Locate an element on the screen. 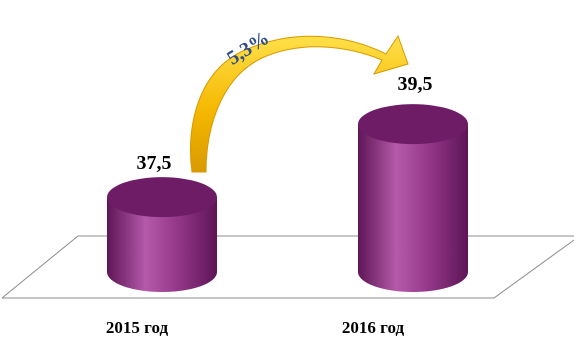  category-label-1: 2015 год is located at coordinates (137, 327).